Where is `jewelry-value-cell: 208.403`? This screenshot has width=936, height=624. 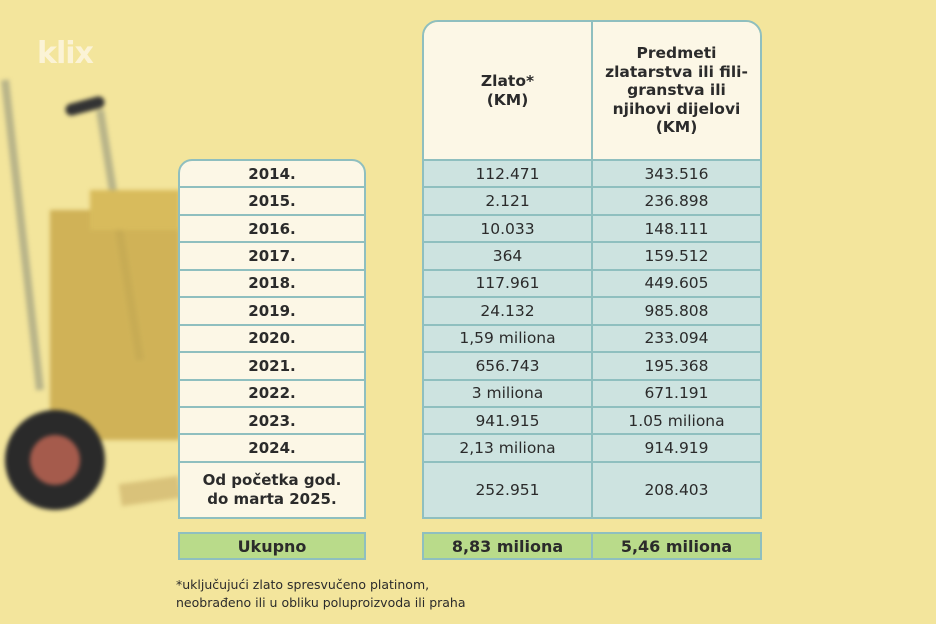 jewelry-value-cell: 208.403 is located at coordinates (676, 489).